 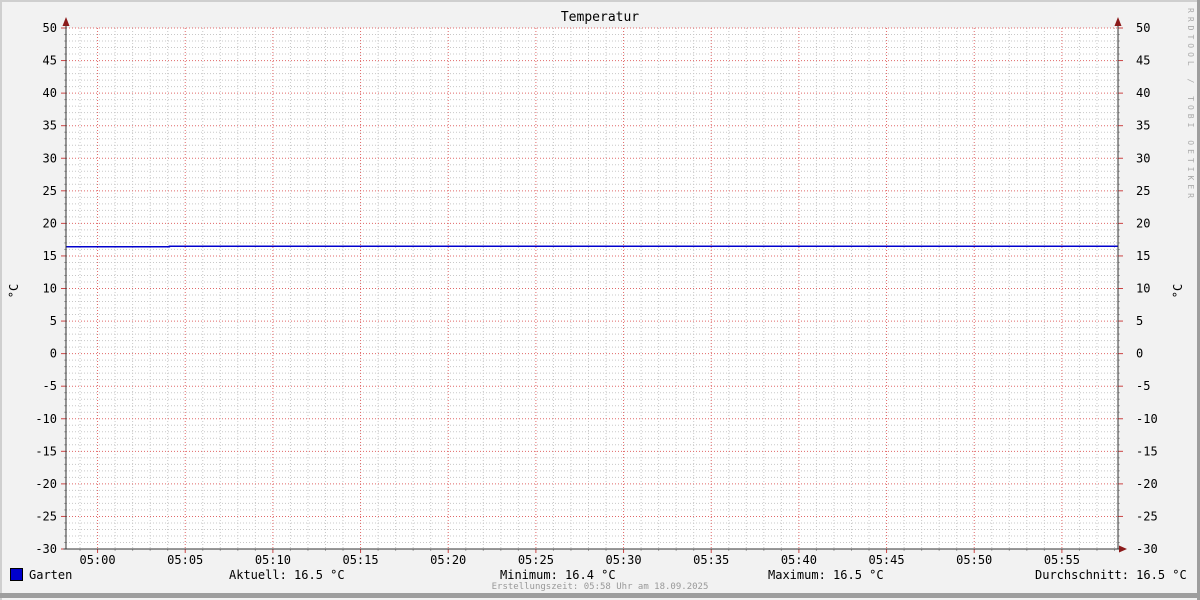 What do you see at coordinates (50, 386) in the screenshot?
I see `y-tick-label-left: -5` at bounding box center [50, 386].